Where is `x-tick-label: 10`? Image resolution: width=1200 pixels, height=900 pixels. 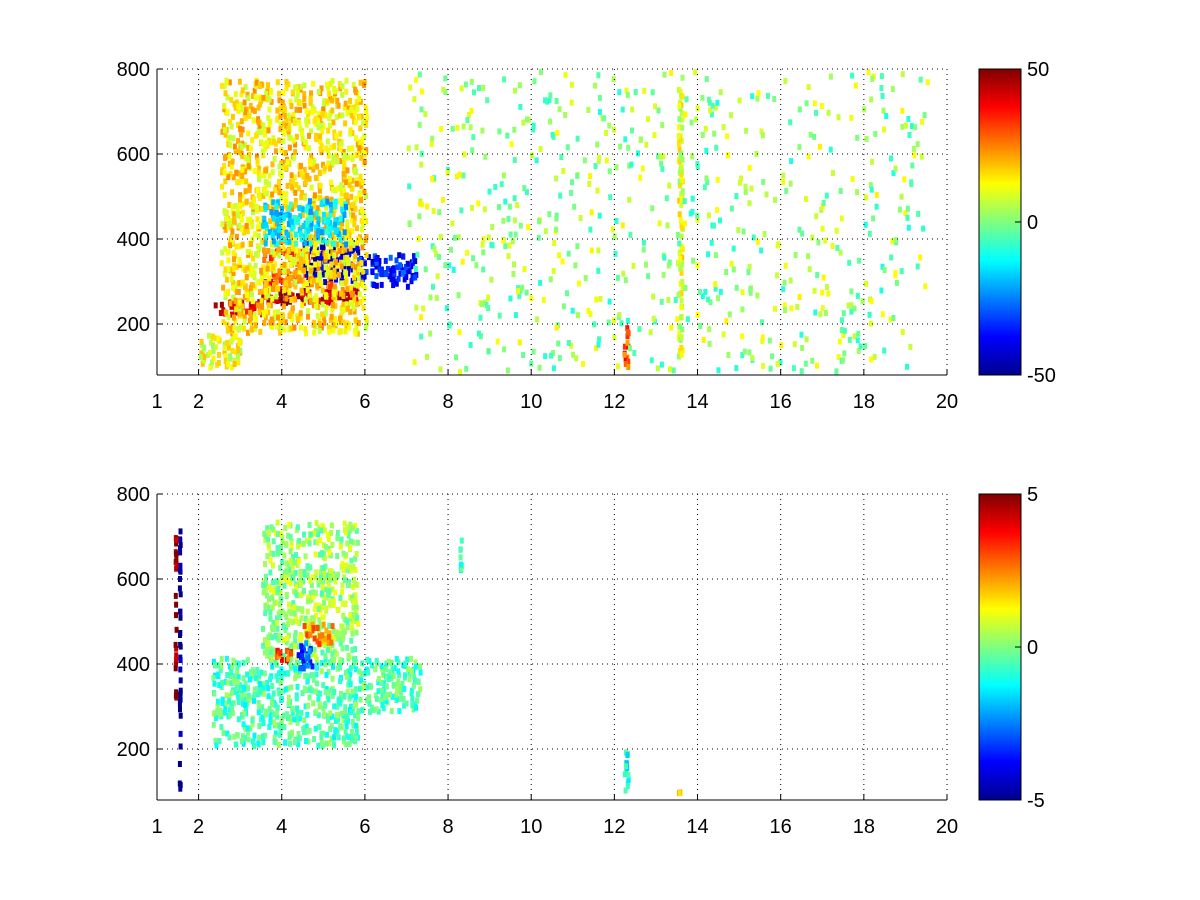
x-tick-label: 10 is located at coordinates (531, 402).